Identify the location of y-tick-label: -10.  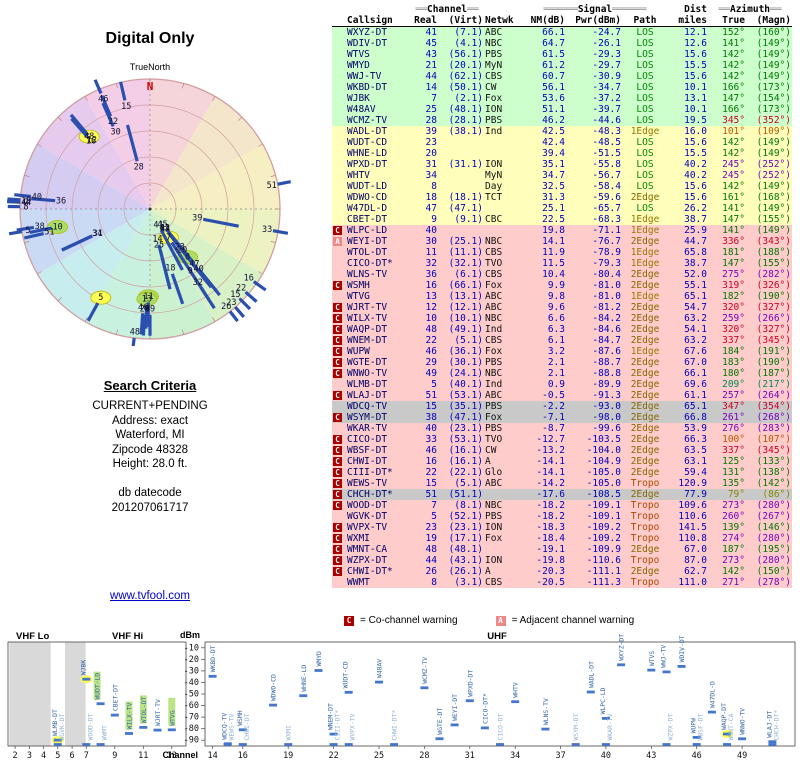
(191, 648).